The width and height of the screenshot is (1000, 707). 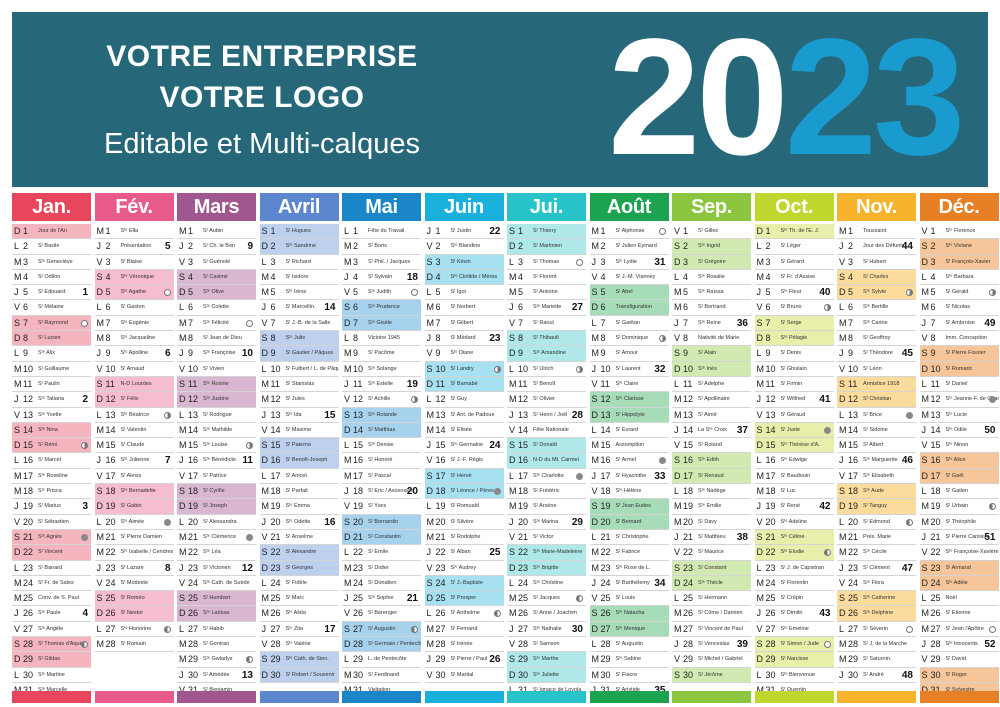 What do you see at coordinates (131, 506) in the screenshot?
I see `saint-name: Sᵗ Gabin` at bounding box center [131, 506].